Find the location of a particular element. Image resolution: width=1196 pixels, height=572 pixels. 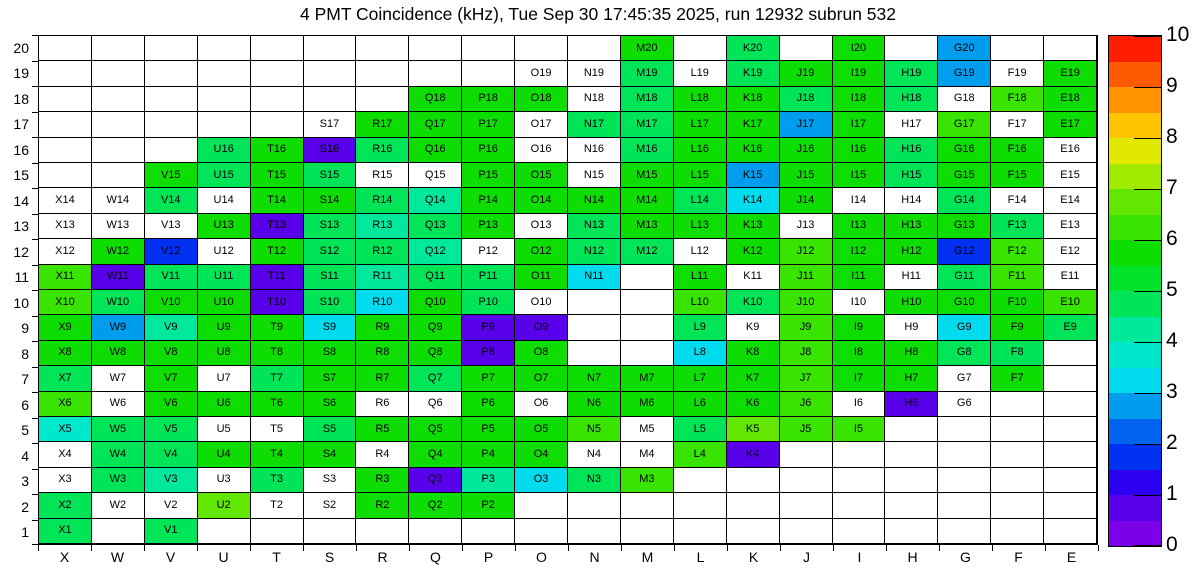

heatmap-cell: I17 is located at coordinates (859, 125).